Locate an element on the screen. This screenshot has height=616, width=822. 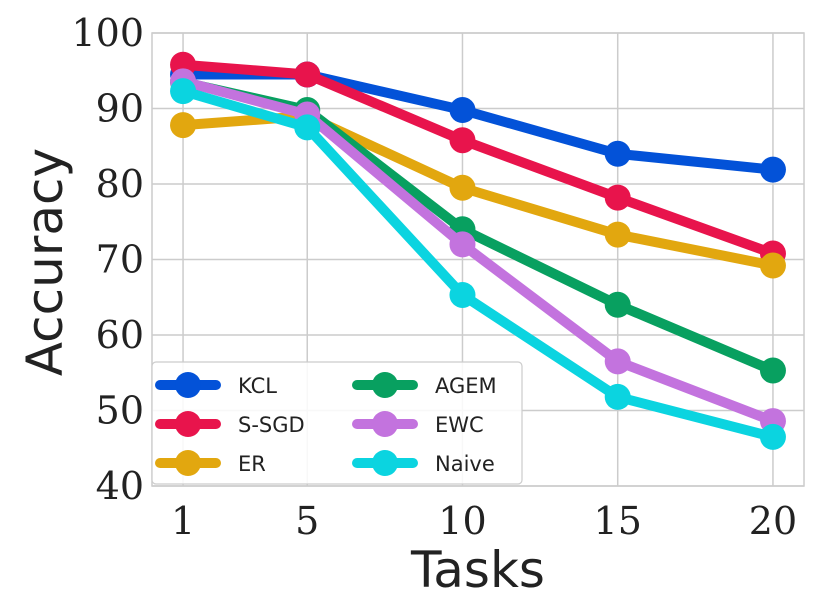
legend-item-ewc: EWC is located at coordinates (418, 424).